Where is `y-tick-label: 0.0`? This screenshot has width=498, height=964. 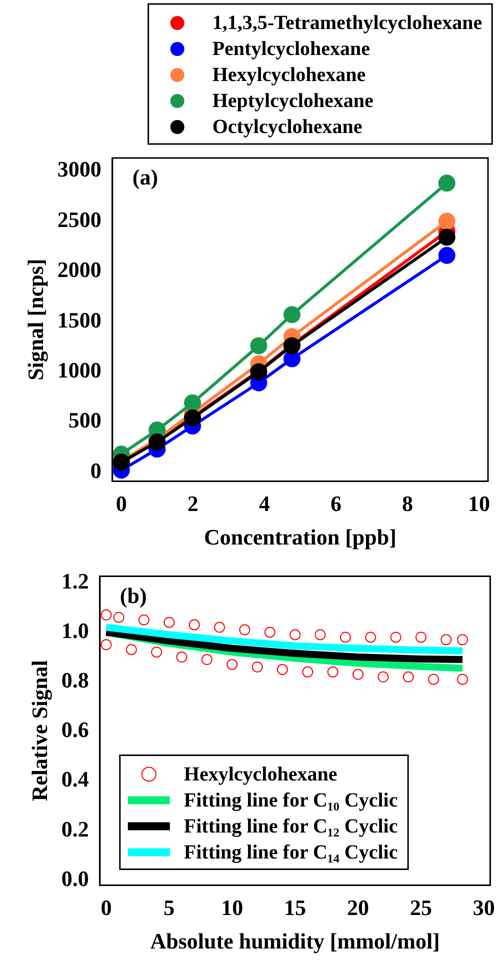 y-tick-label: 0.0 is located at coordinates (75, 878).